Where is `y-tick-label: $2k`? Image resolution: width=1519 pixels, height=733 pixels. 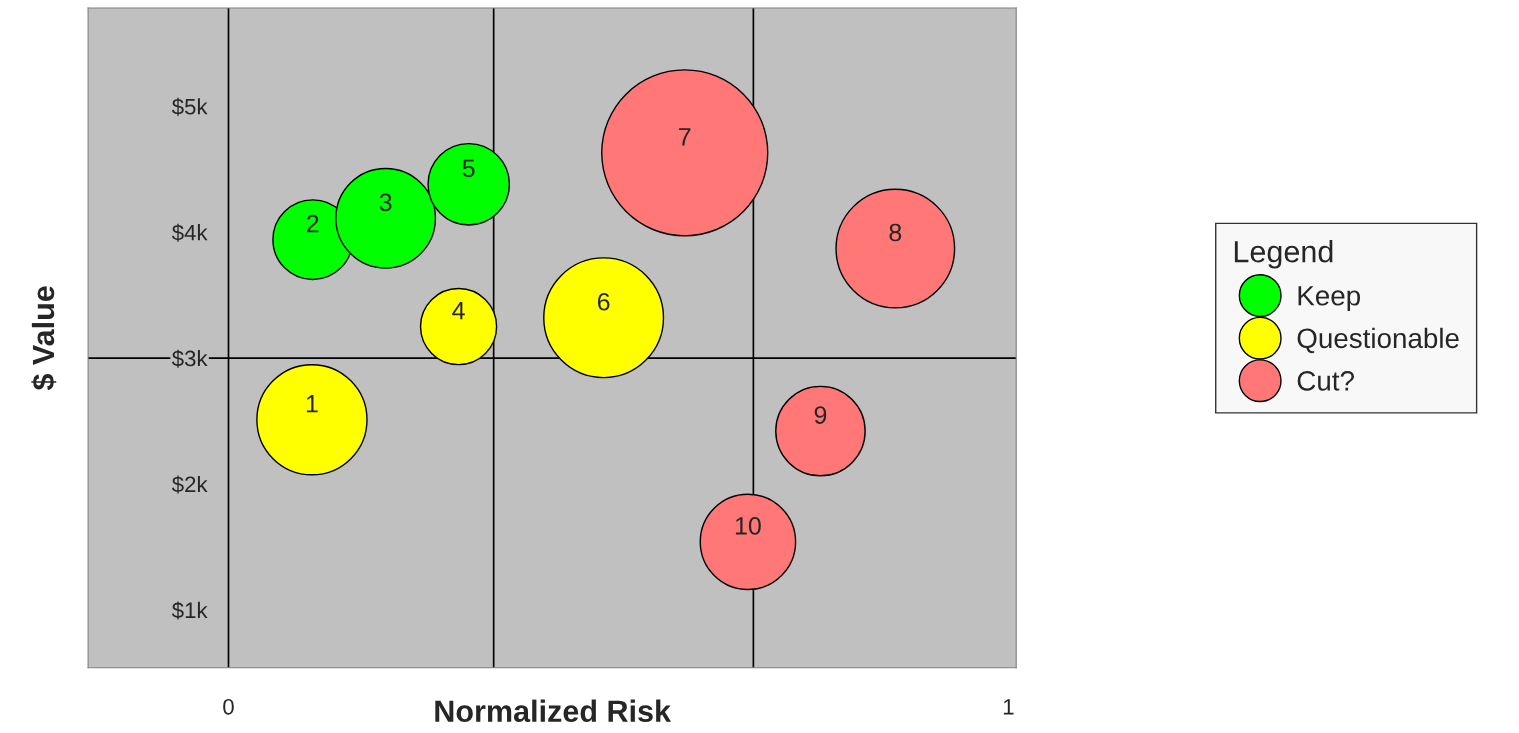
y-tick-label: $2k is located at coordinates (189, 484).